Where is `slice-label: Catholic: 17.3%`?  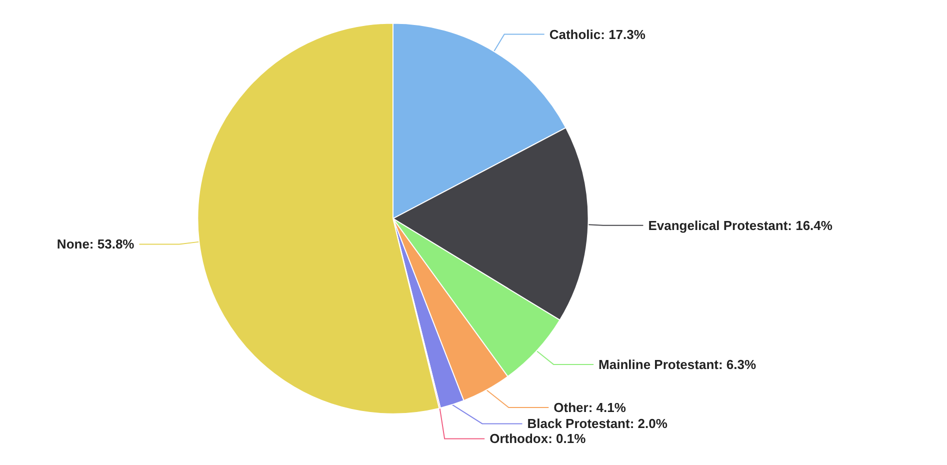 slice-label: Catholic: 17.3% is located at coordinates (597, 34).